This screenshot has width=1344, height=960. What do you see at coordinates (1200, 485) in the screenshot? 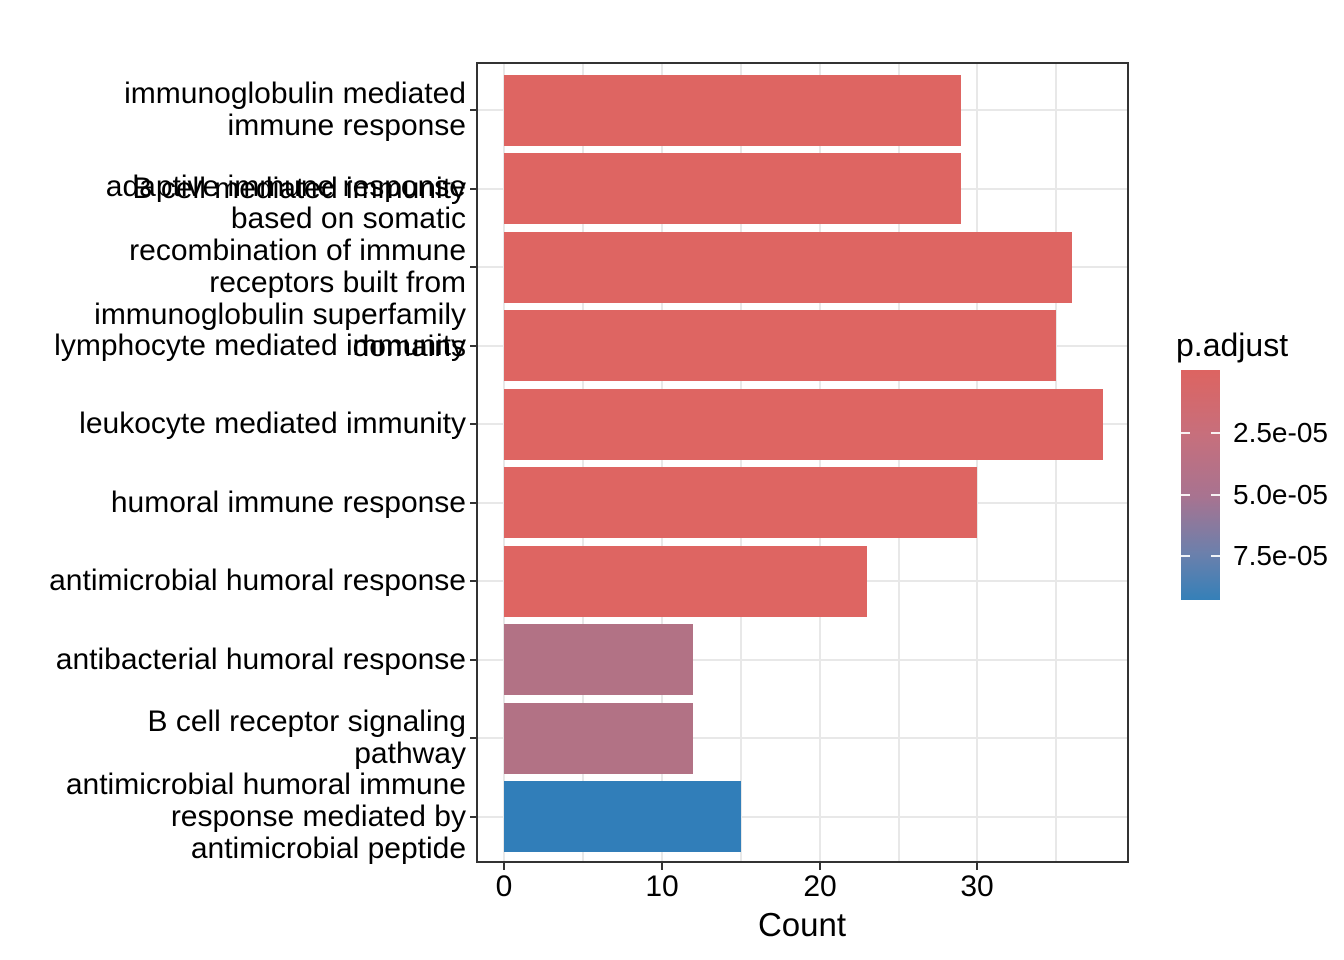
I see `legend-gradient-bar` at bounding box center [1200, 485].